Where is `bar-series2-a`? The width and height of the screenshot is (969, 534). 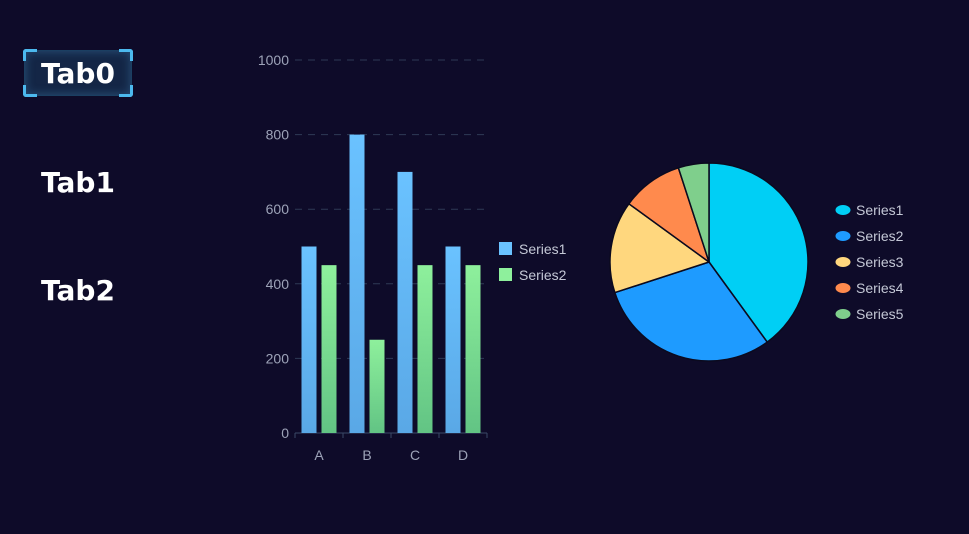
bar-series2-a is located at coordinates (329, 349).